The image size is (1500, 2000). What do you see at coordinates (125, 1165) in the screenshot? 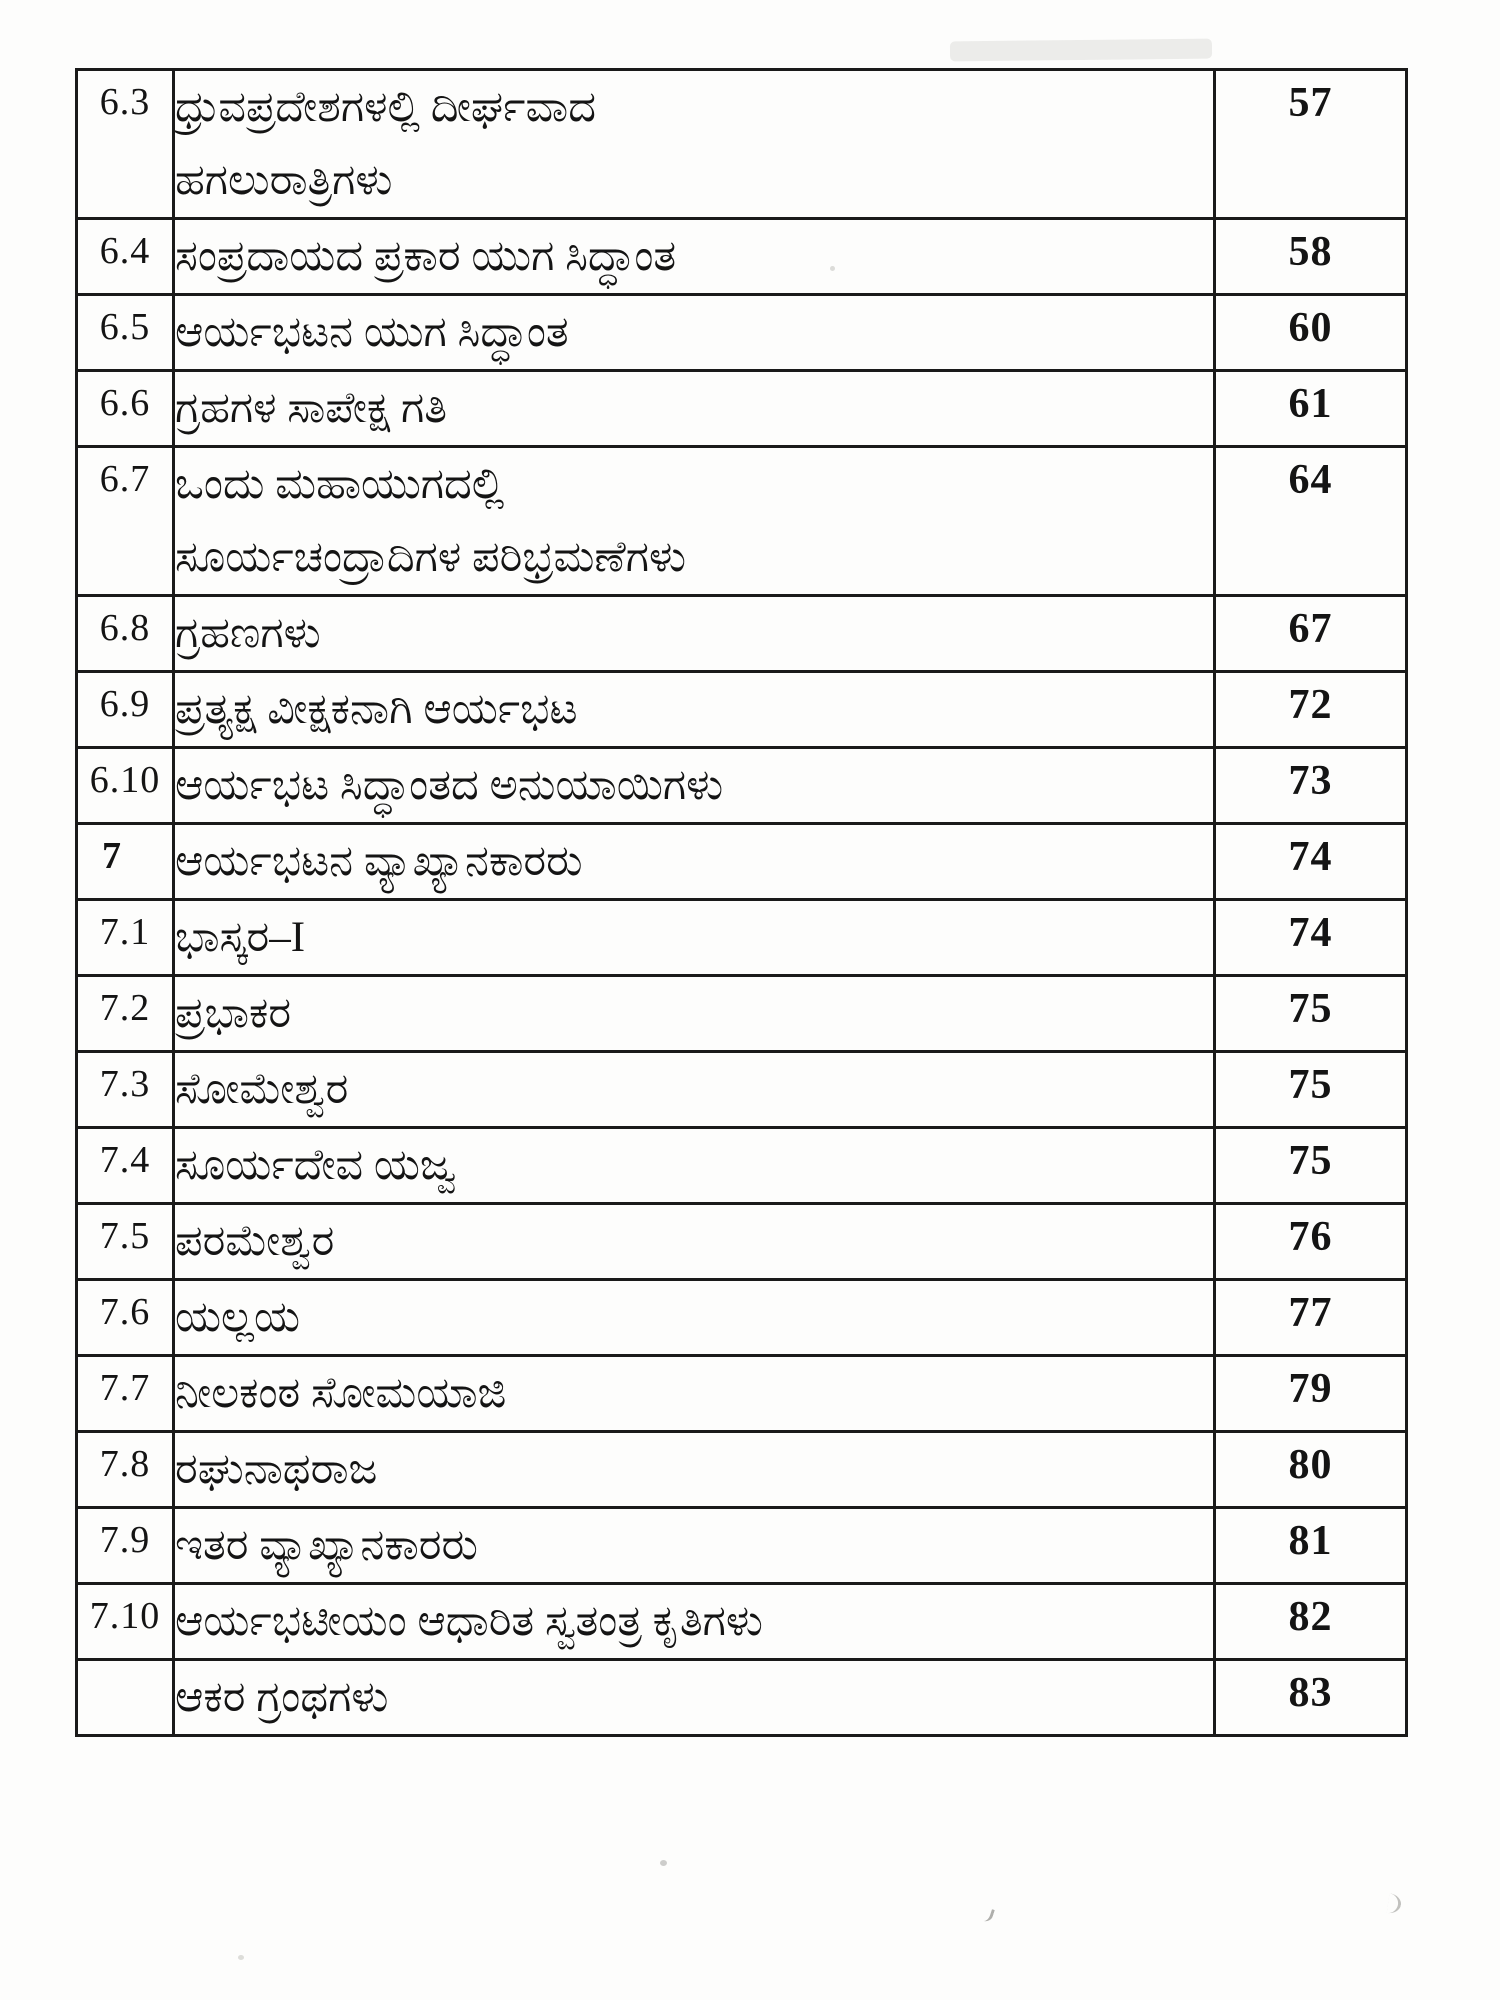
I see `section-number: 7.4` at bounding box center [125, 1165].